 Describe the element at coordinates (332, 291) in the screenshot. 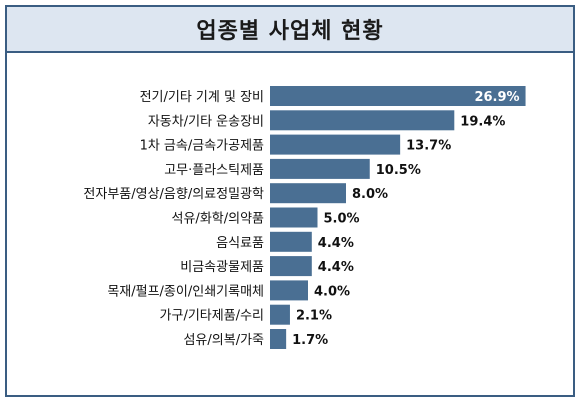

I see `value-label-8: 4.0%` at that location.